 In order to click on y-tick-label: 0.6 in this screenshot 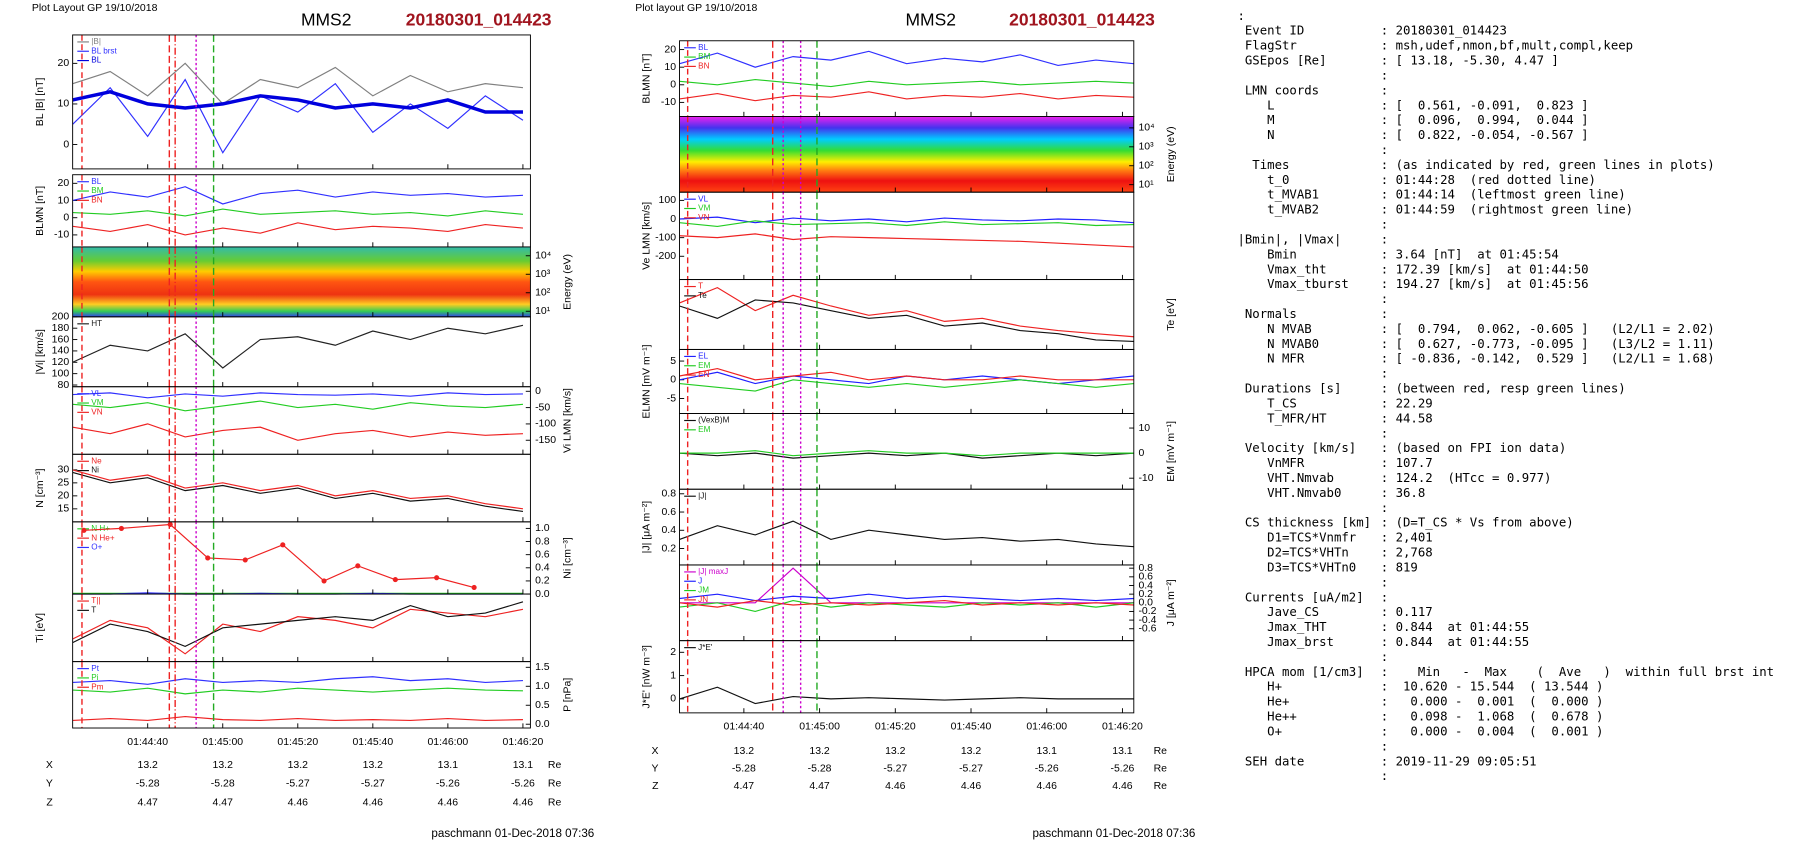, I will do `click(668, 512)`.